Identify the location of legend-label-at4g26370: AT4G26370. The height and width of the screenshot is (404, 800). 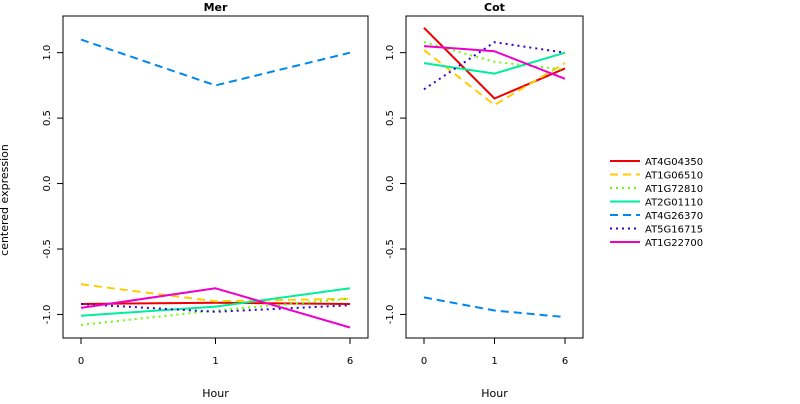
(674, 216).